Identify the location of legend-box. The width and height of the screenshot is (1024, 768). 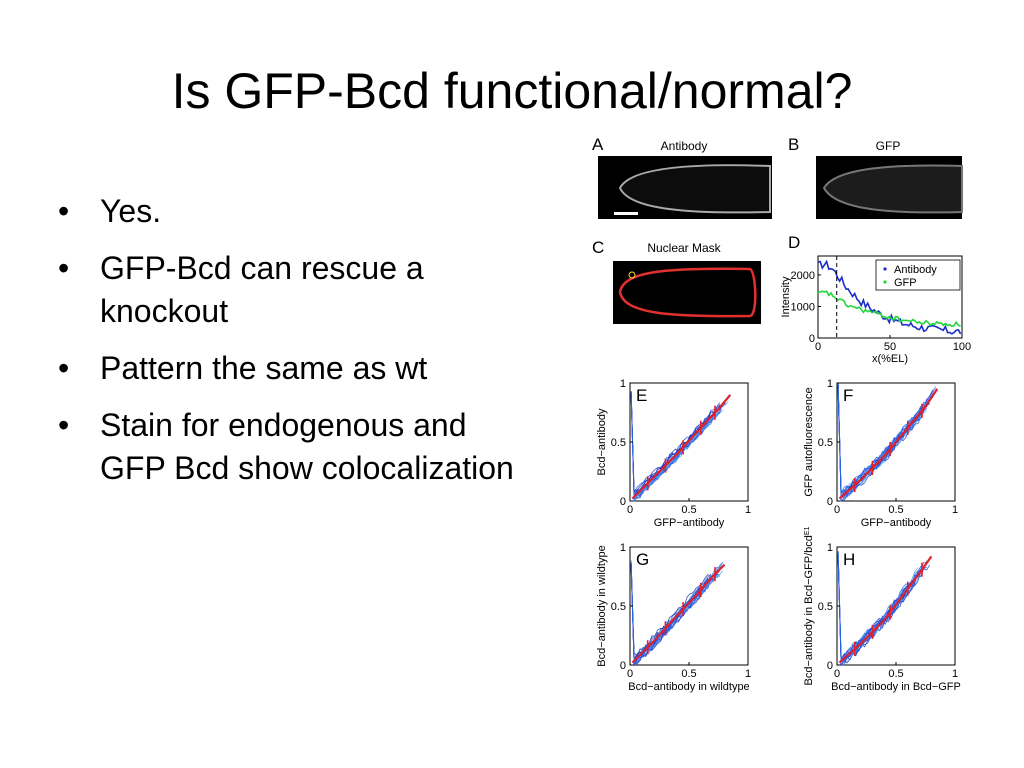
(918, 275).